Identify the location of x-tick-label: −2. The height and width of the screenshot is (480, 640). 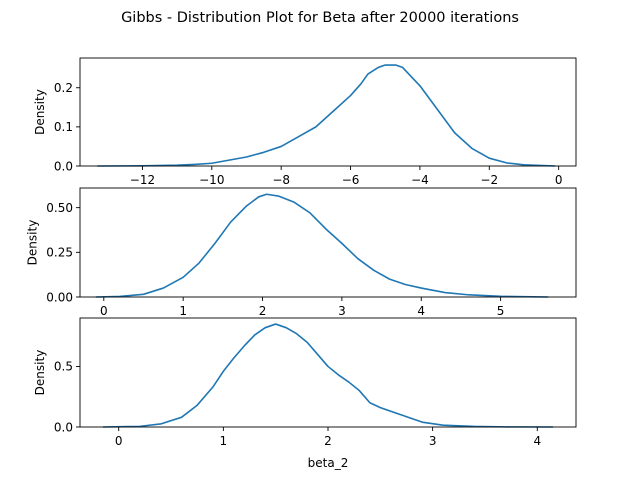
(489, 180).